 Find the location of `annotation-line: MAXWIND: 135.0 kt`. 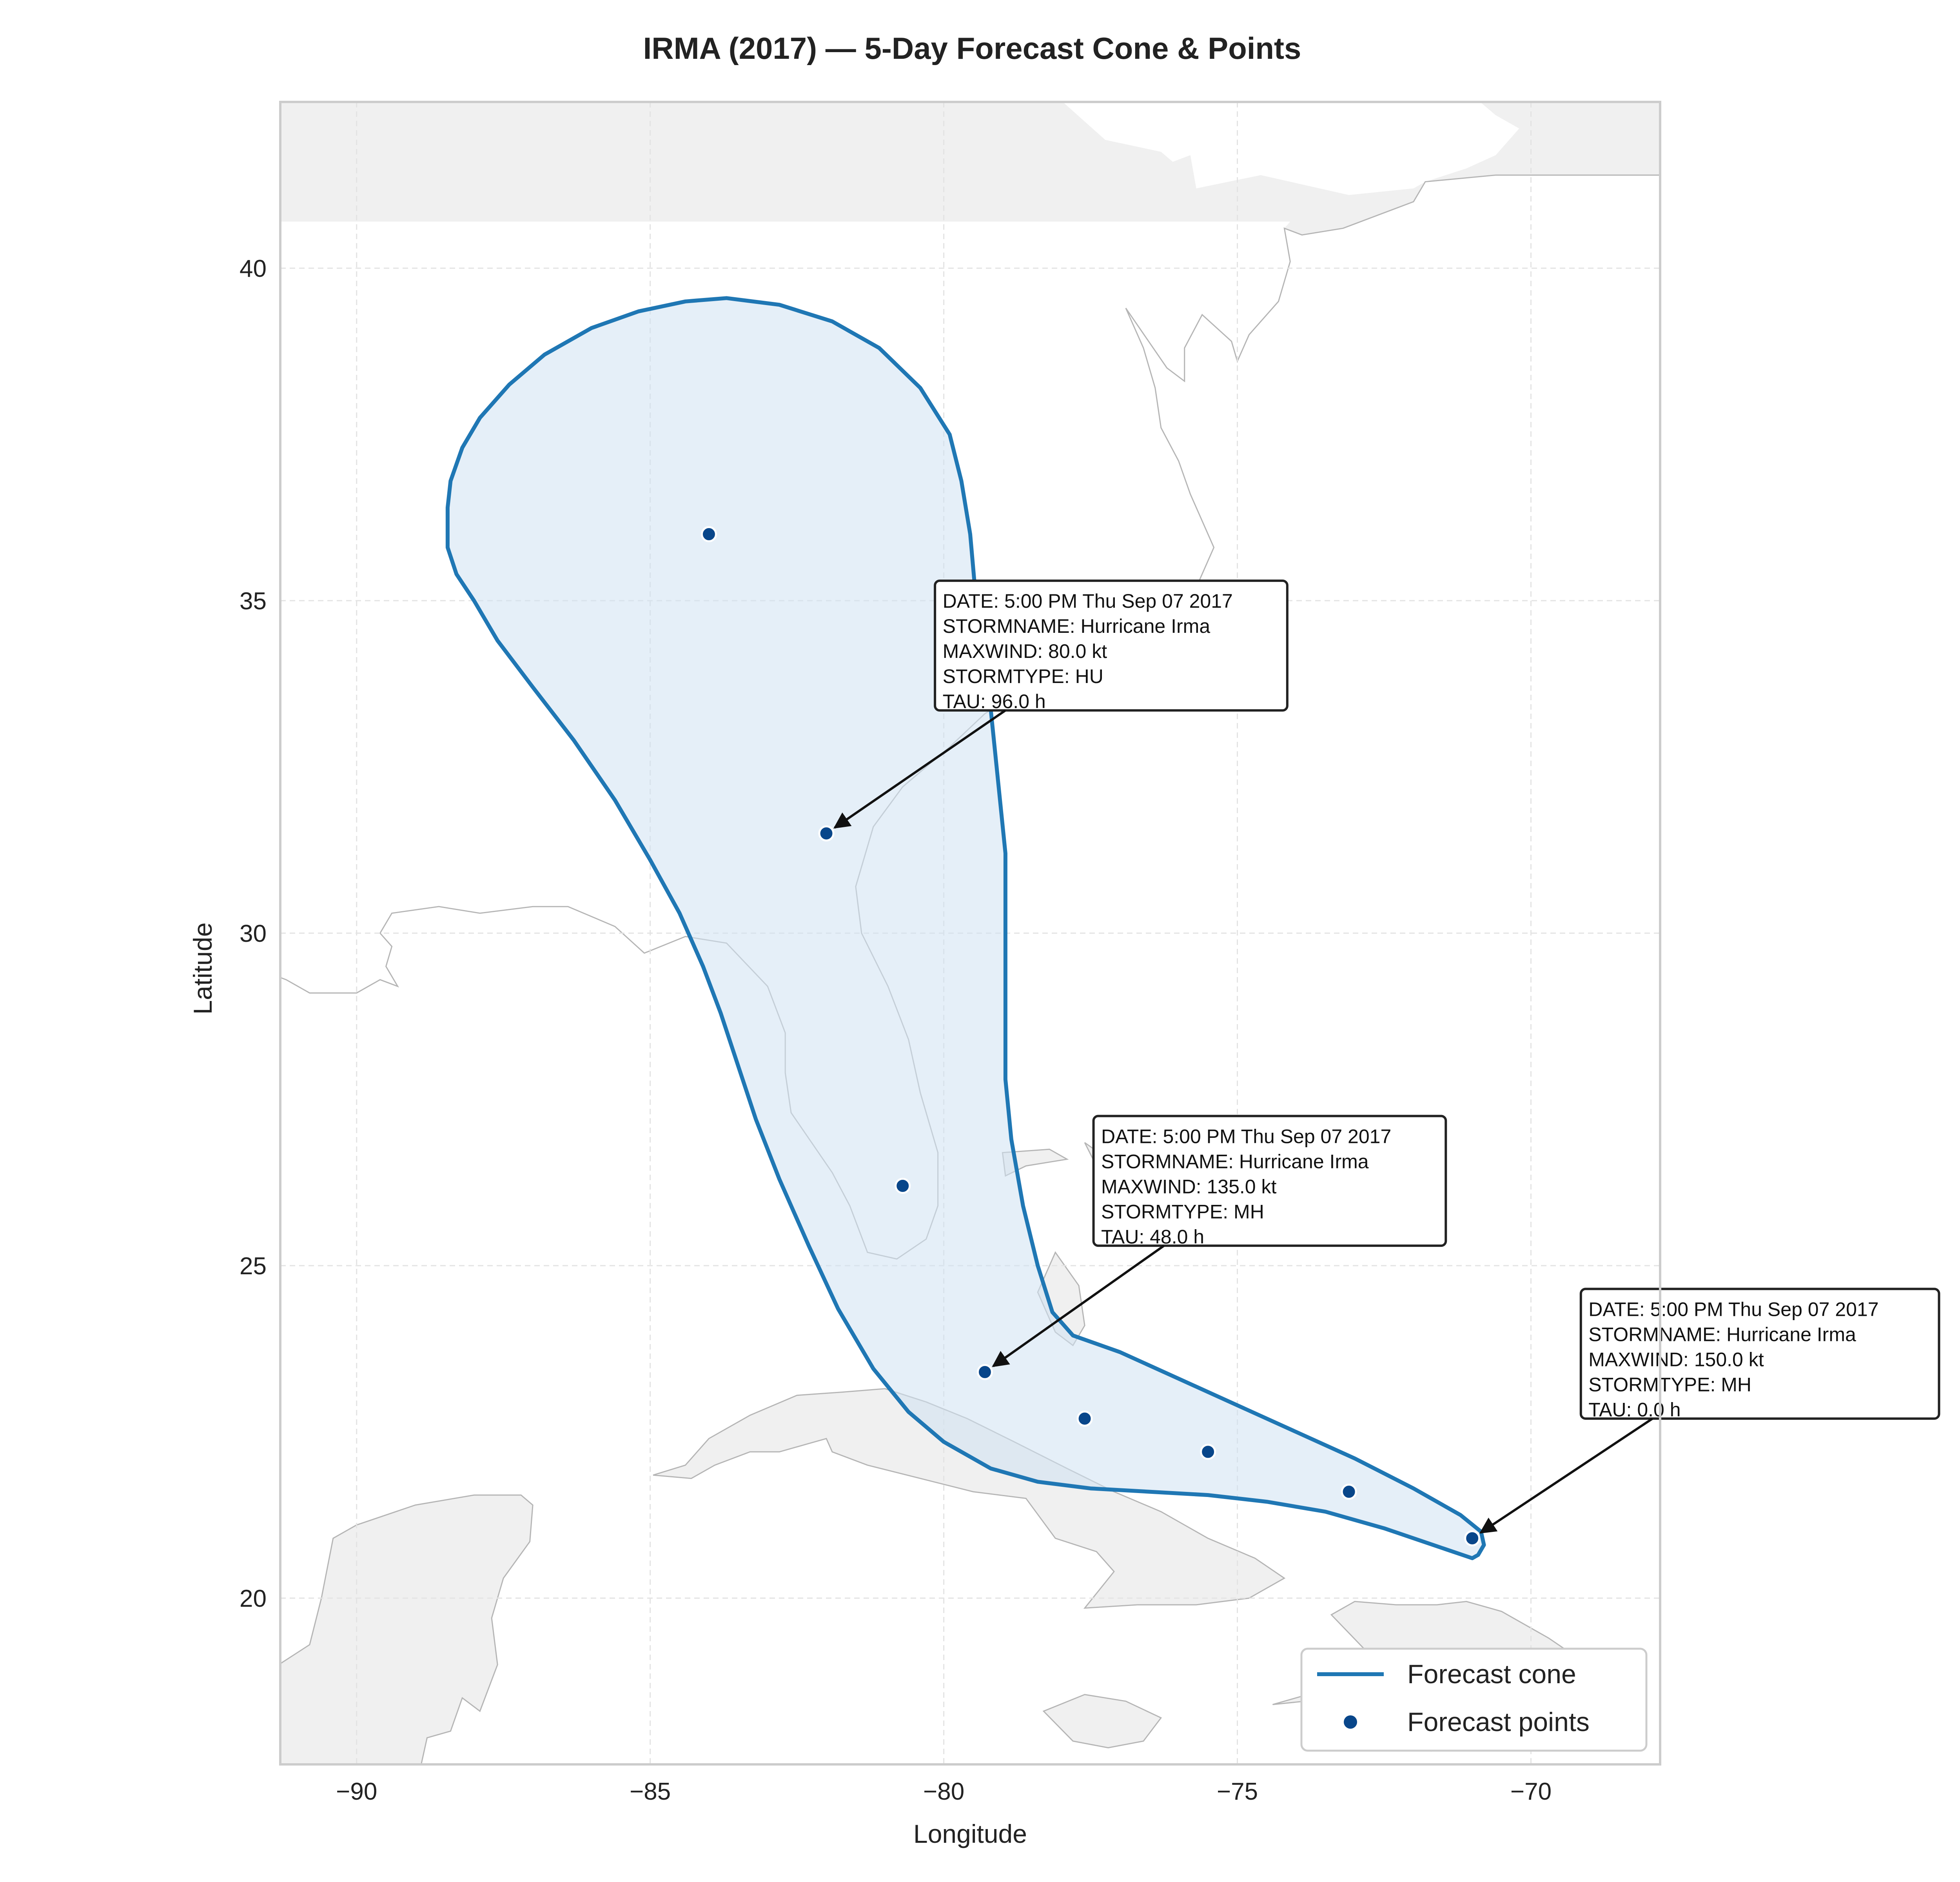

annotation-line: MAXWIND: 135.0 kt is located at coordinates (1188, 1186).